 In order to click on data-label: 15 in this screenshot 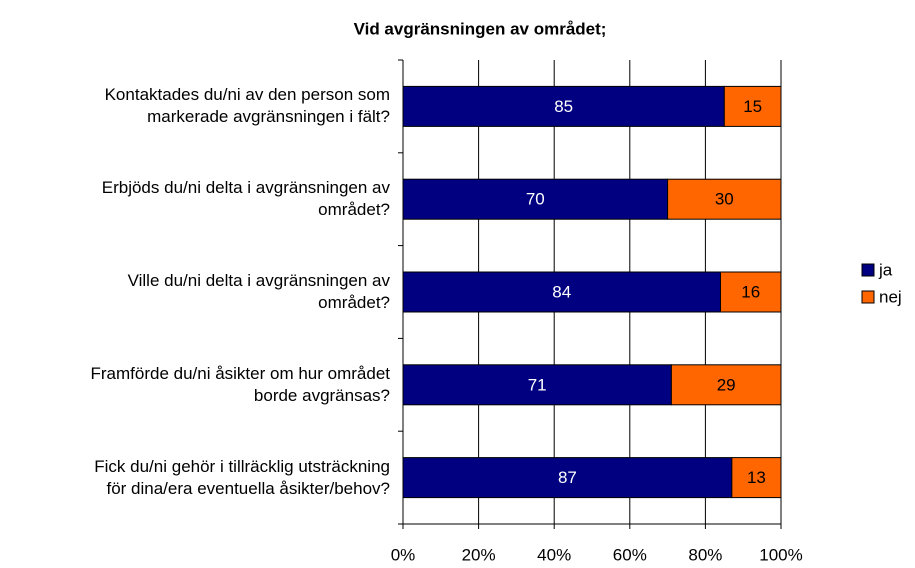, I will do `click(752, 106)`.